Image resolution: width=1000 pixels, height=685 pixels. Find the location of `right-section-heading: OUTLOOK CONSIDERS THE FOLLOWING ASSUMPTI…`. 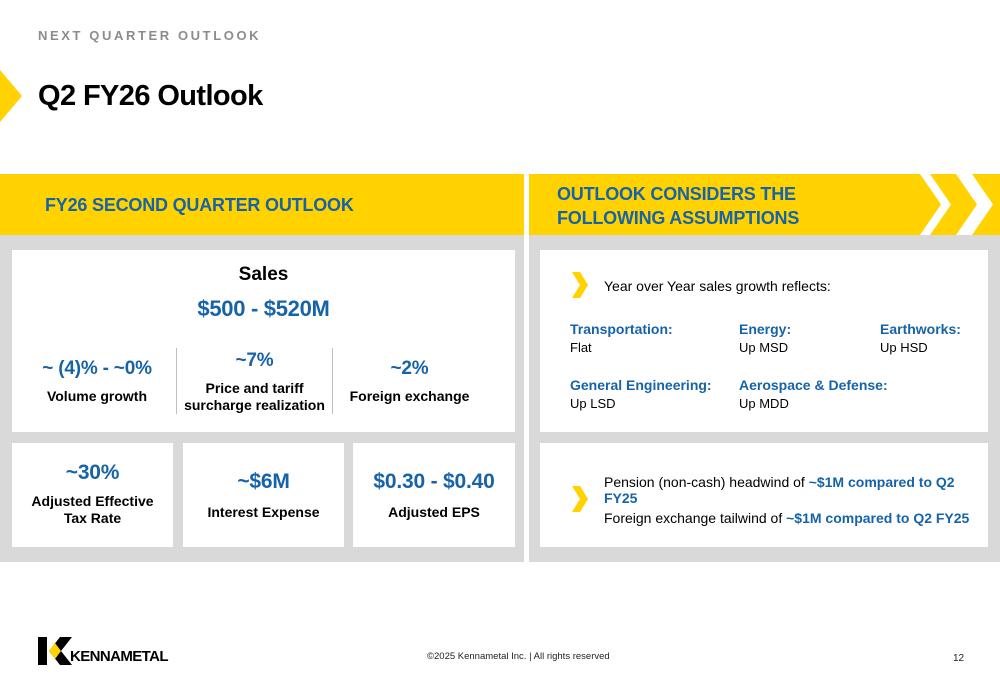

right-section-heading: OUTLOOK CONSIDERS THE FOLLOWING ASSUMPTI… is located at coordinates (678, 206).